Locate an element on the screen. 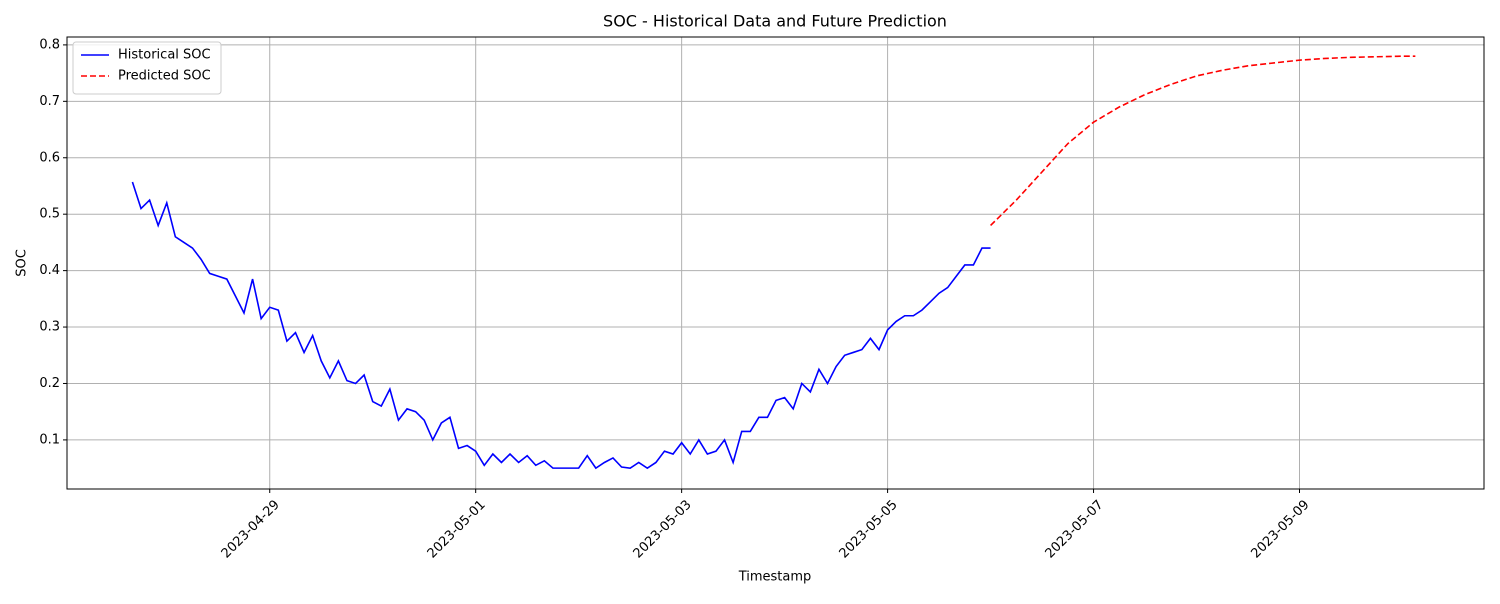 This screenshot has width=1500, height=604. y-tick-label: 0.6 is located at coordinates (49, 157).